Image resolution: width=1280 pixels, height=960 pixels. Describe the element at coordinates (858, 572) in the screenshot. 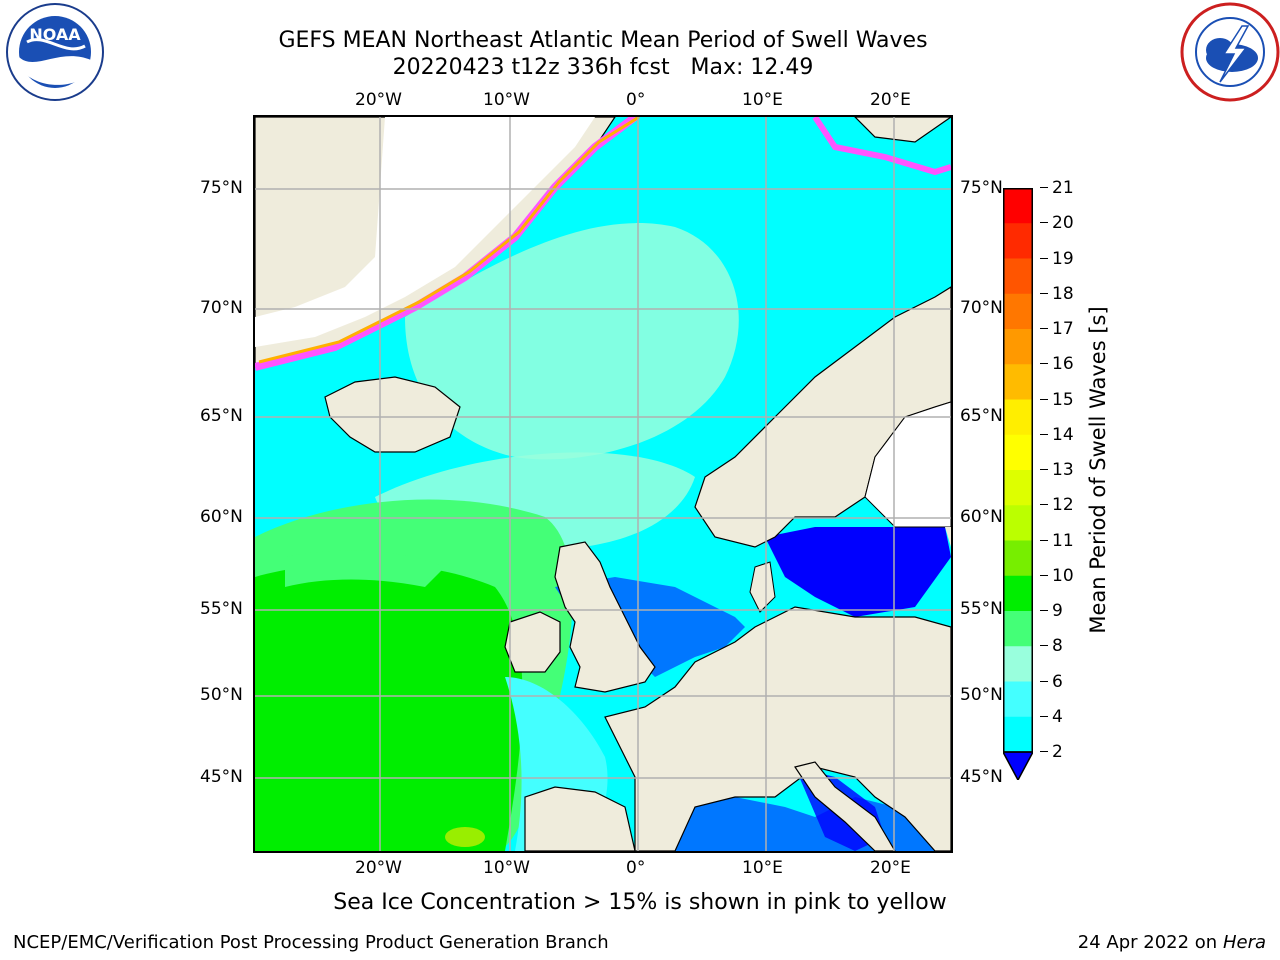

I see `baltic-field-darkblue` at that location.